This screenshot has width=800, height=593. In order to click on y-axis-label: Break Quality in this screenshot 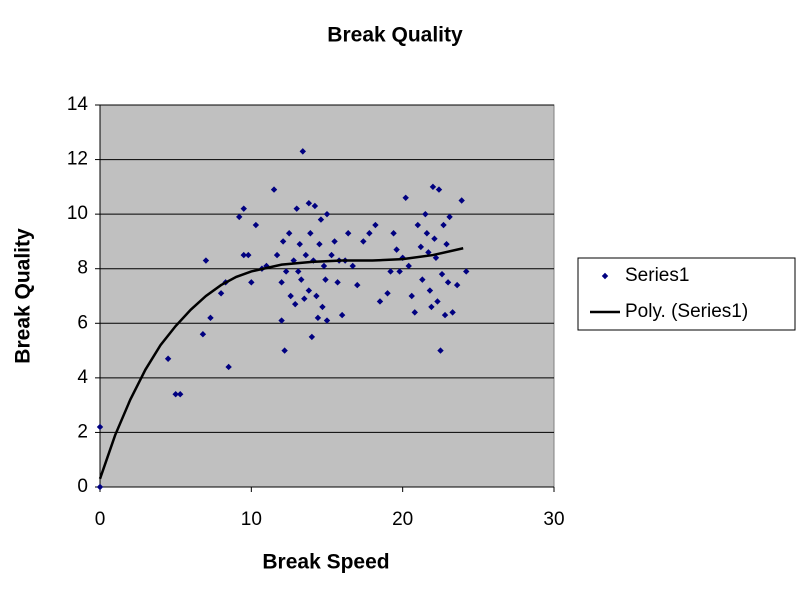, I will do `click(23, 296)`.